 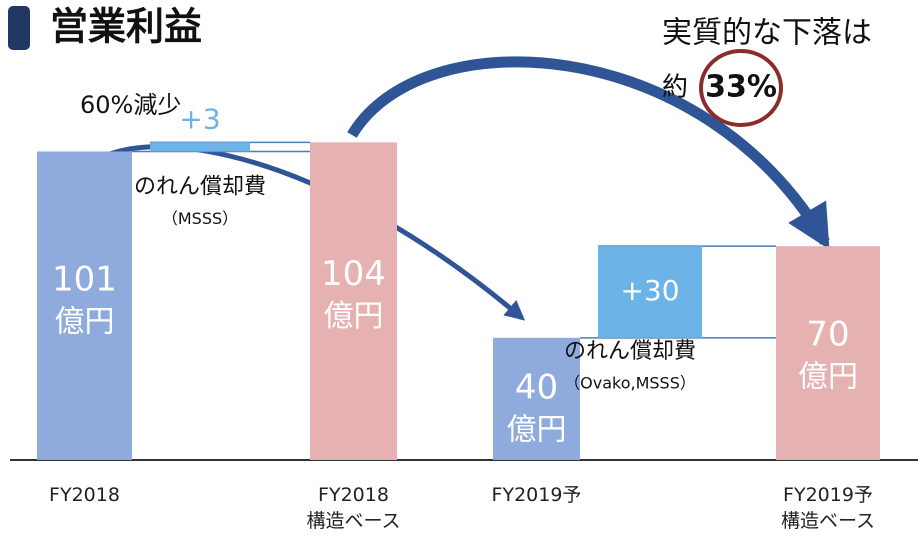 What do you see at coordinates (828, 508) in the screenshot?
I see `x-tick-label: FY2019予 構造ベース` at bounding box center [828, 508].